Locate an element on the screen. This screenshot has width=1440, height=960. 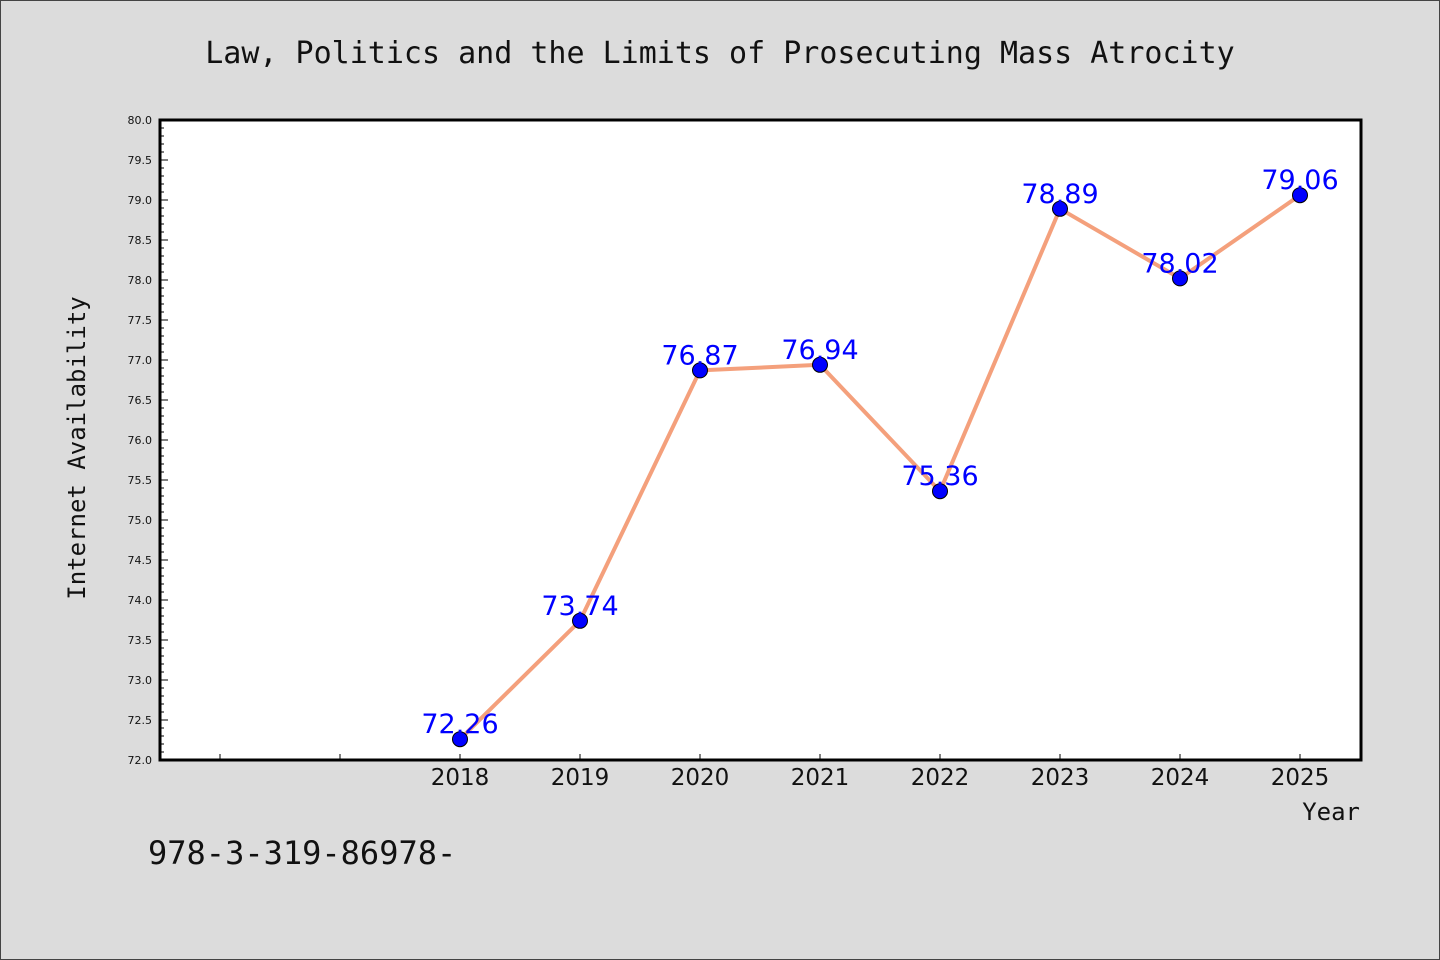
y-tick-label: 74.0 is located at coordinates (140, 600).